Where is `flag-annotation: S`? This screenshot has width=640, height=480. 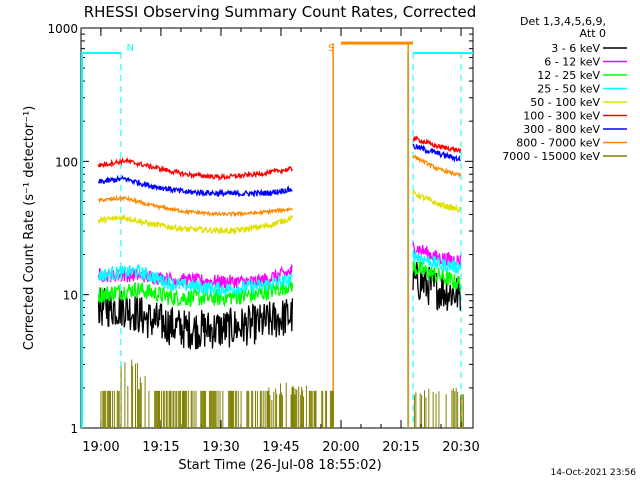
flag-annotation: S is located at coordinates (331, 48).